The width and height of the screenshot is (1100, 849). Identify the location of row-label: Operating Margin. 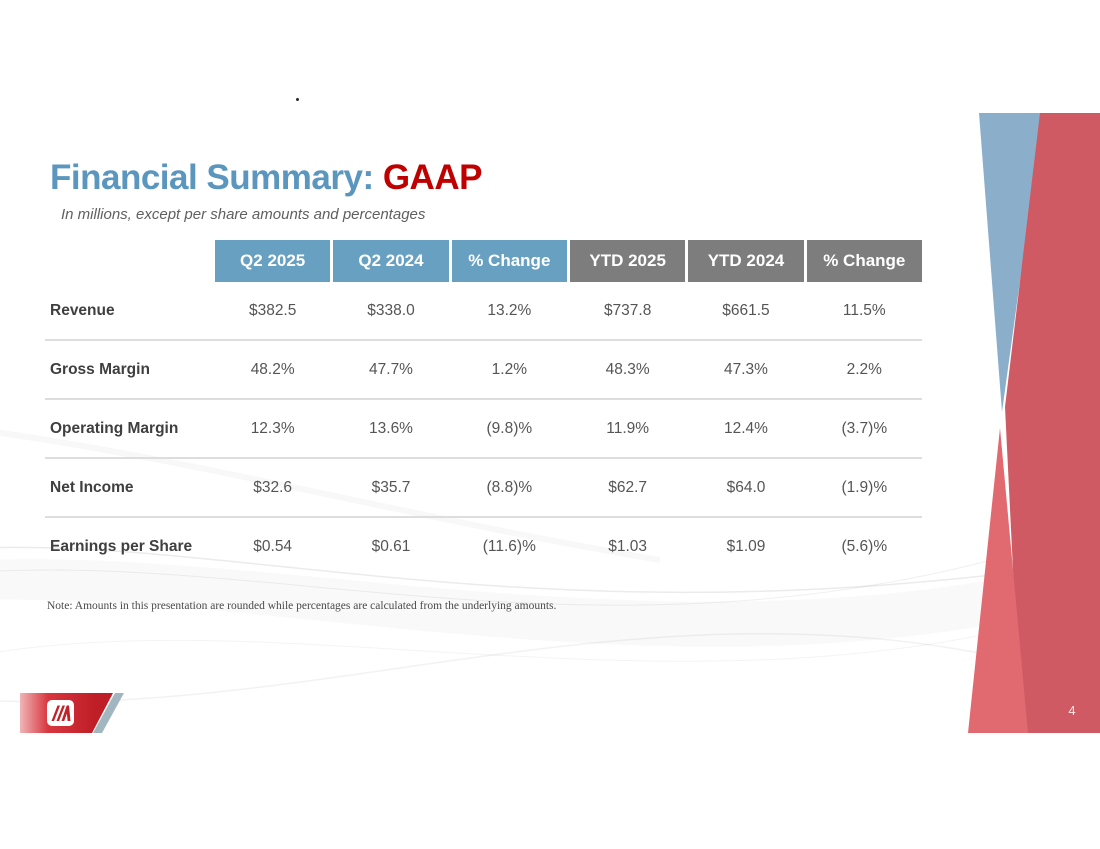
(114, 428).